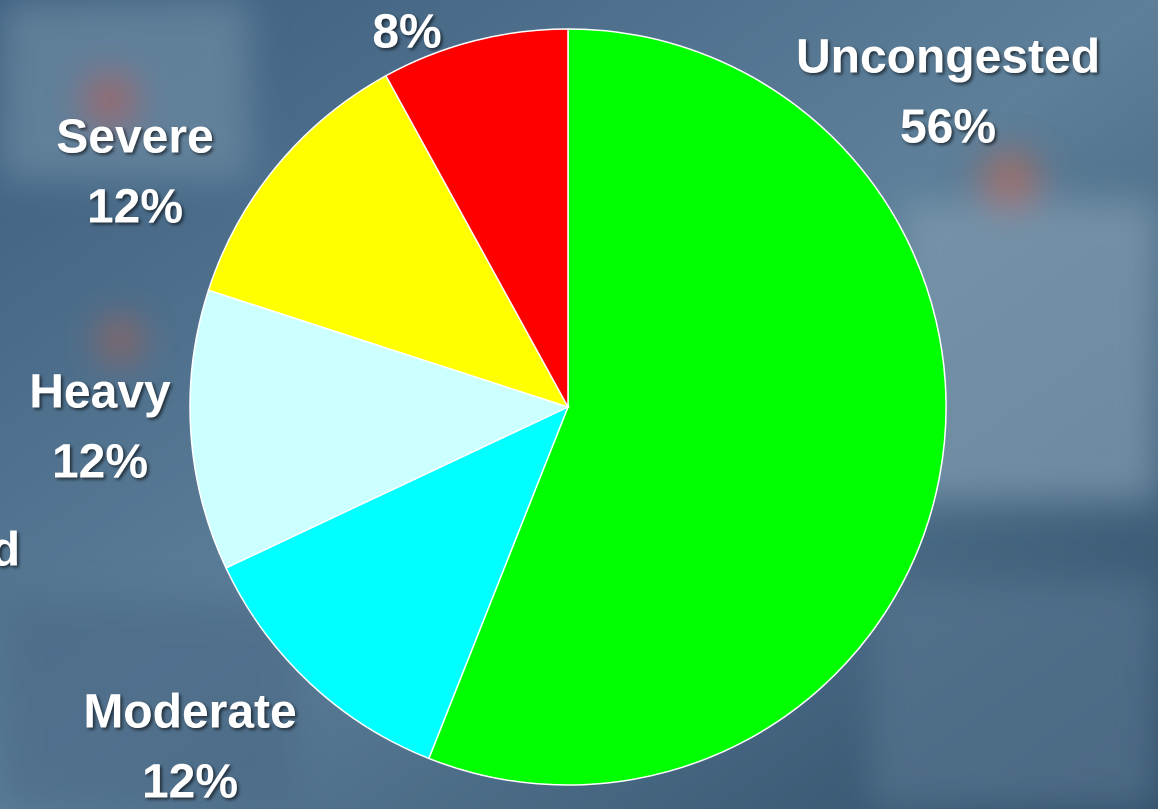 The height and width of the screenshot is (809, 1158). Describe the element at coordinates (406, 32) in the screenshot. I see `value-label: 8%` at that location.